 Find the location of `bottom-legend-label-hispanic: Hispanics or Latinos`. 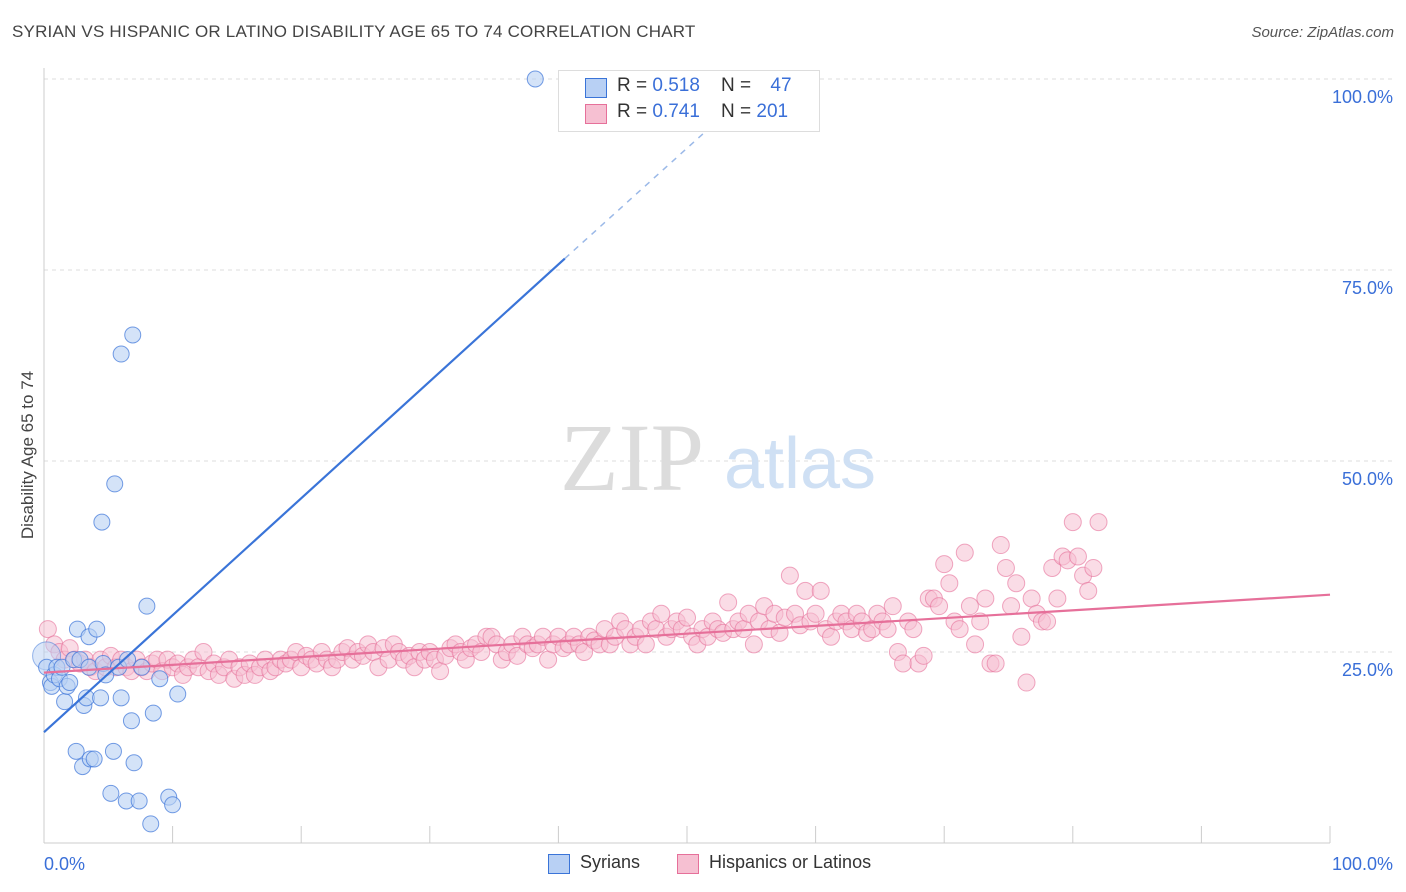

bottom-legend-label-hispanic: Hispanics or Latinos is located at coordinates (790, 862).